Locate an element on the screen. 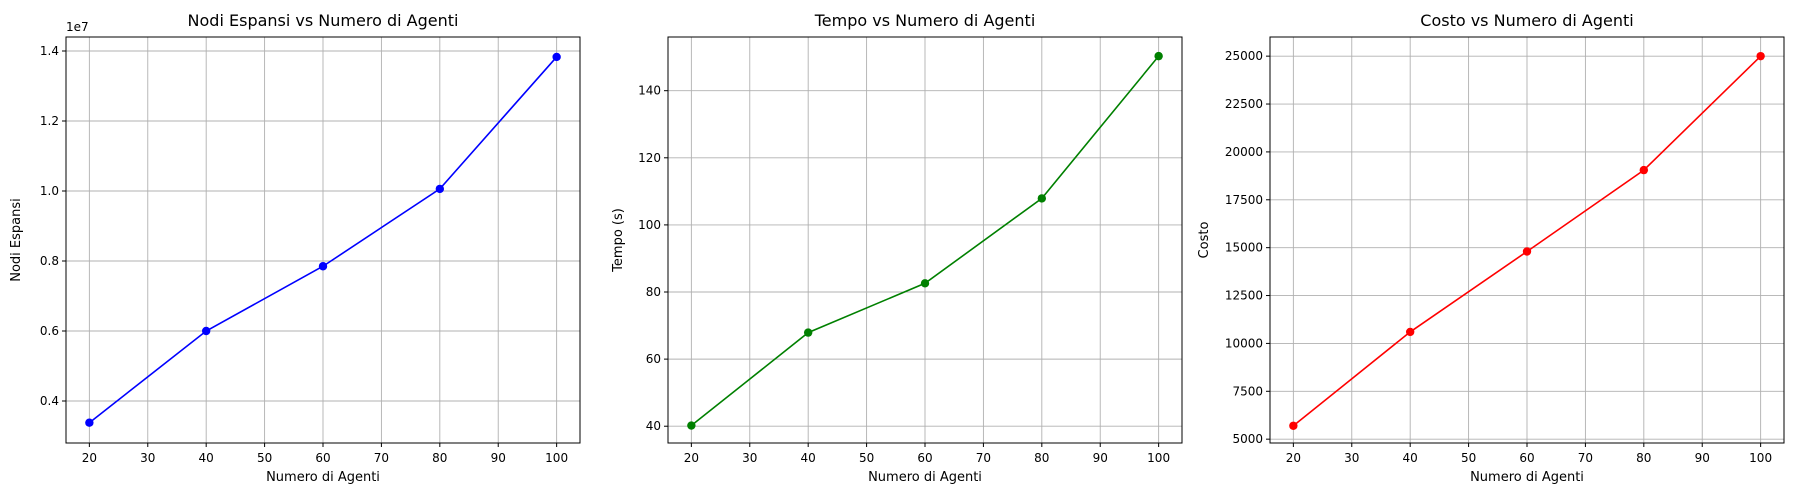  y-tick-label: 100 is located at coordinates (649, 225).